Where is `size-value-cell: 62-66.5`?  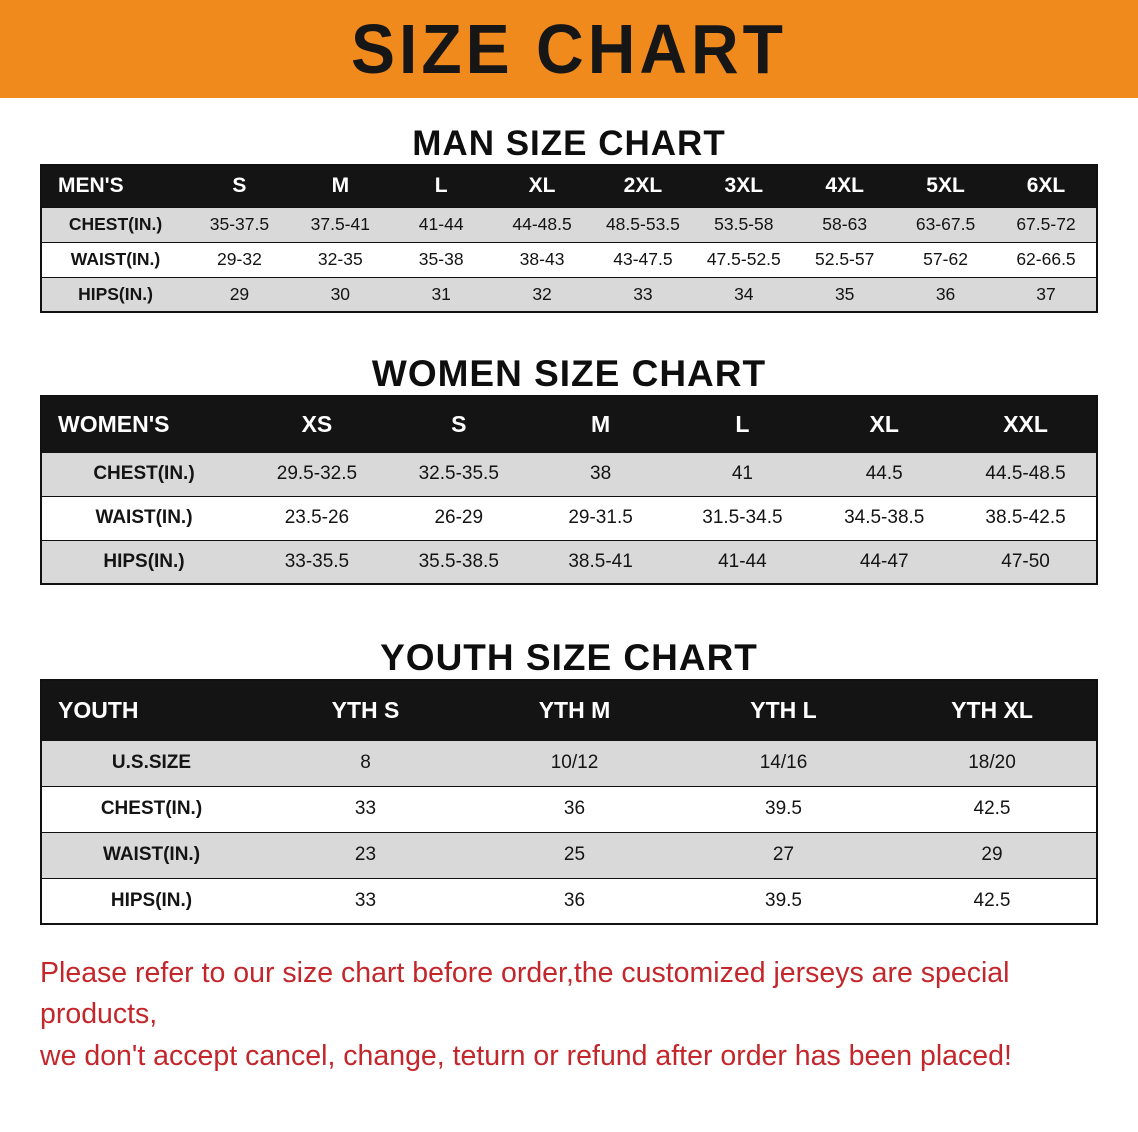
size-value-cell: 62-66.5 is located at coordinates (1046, 259).